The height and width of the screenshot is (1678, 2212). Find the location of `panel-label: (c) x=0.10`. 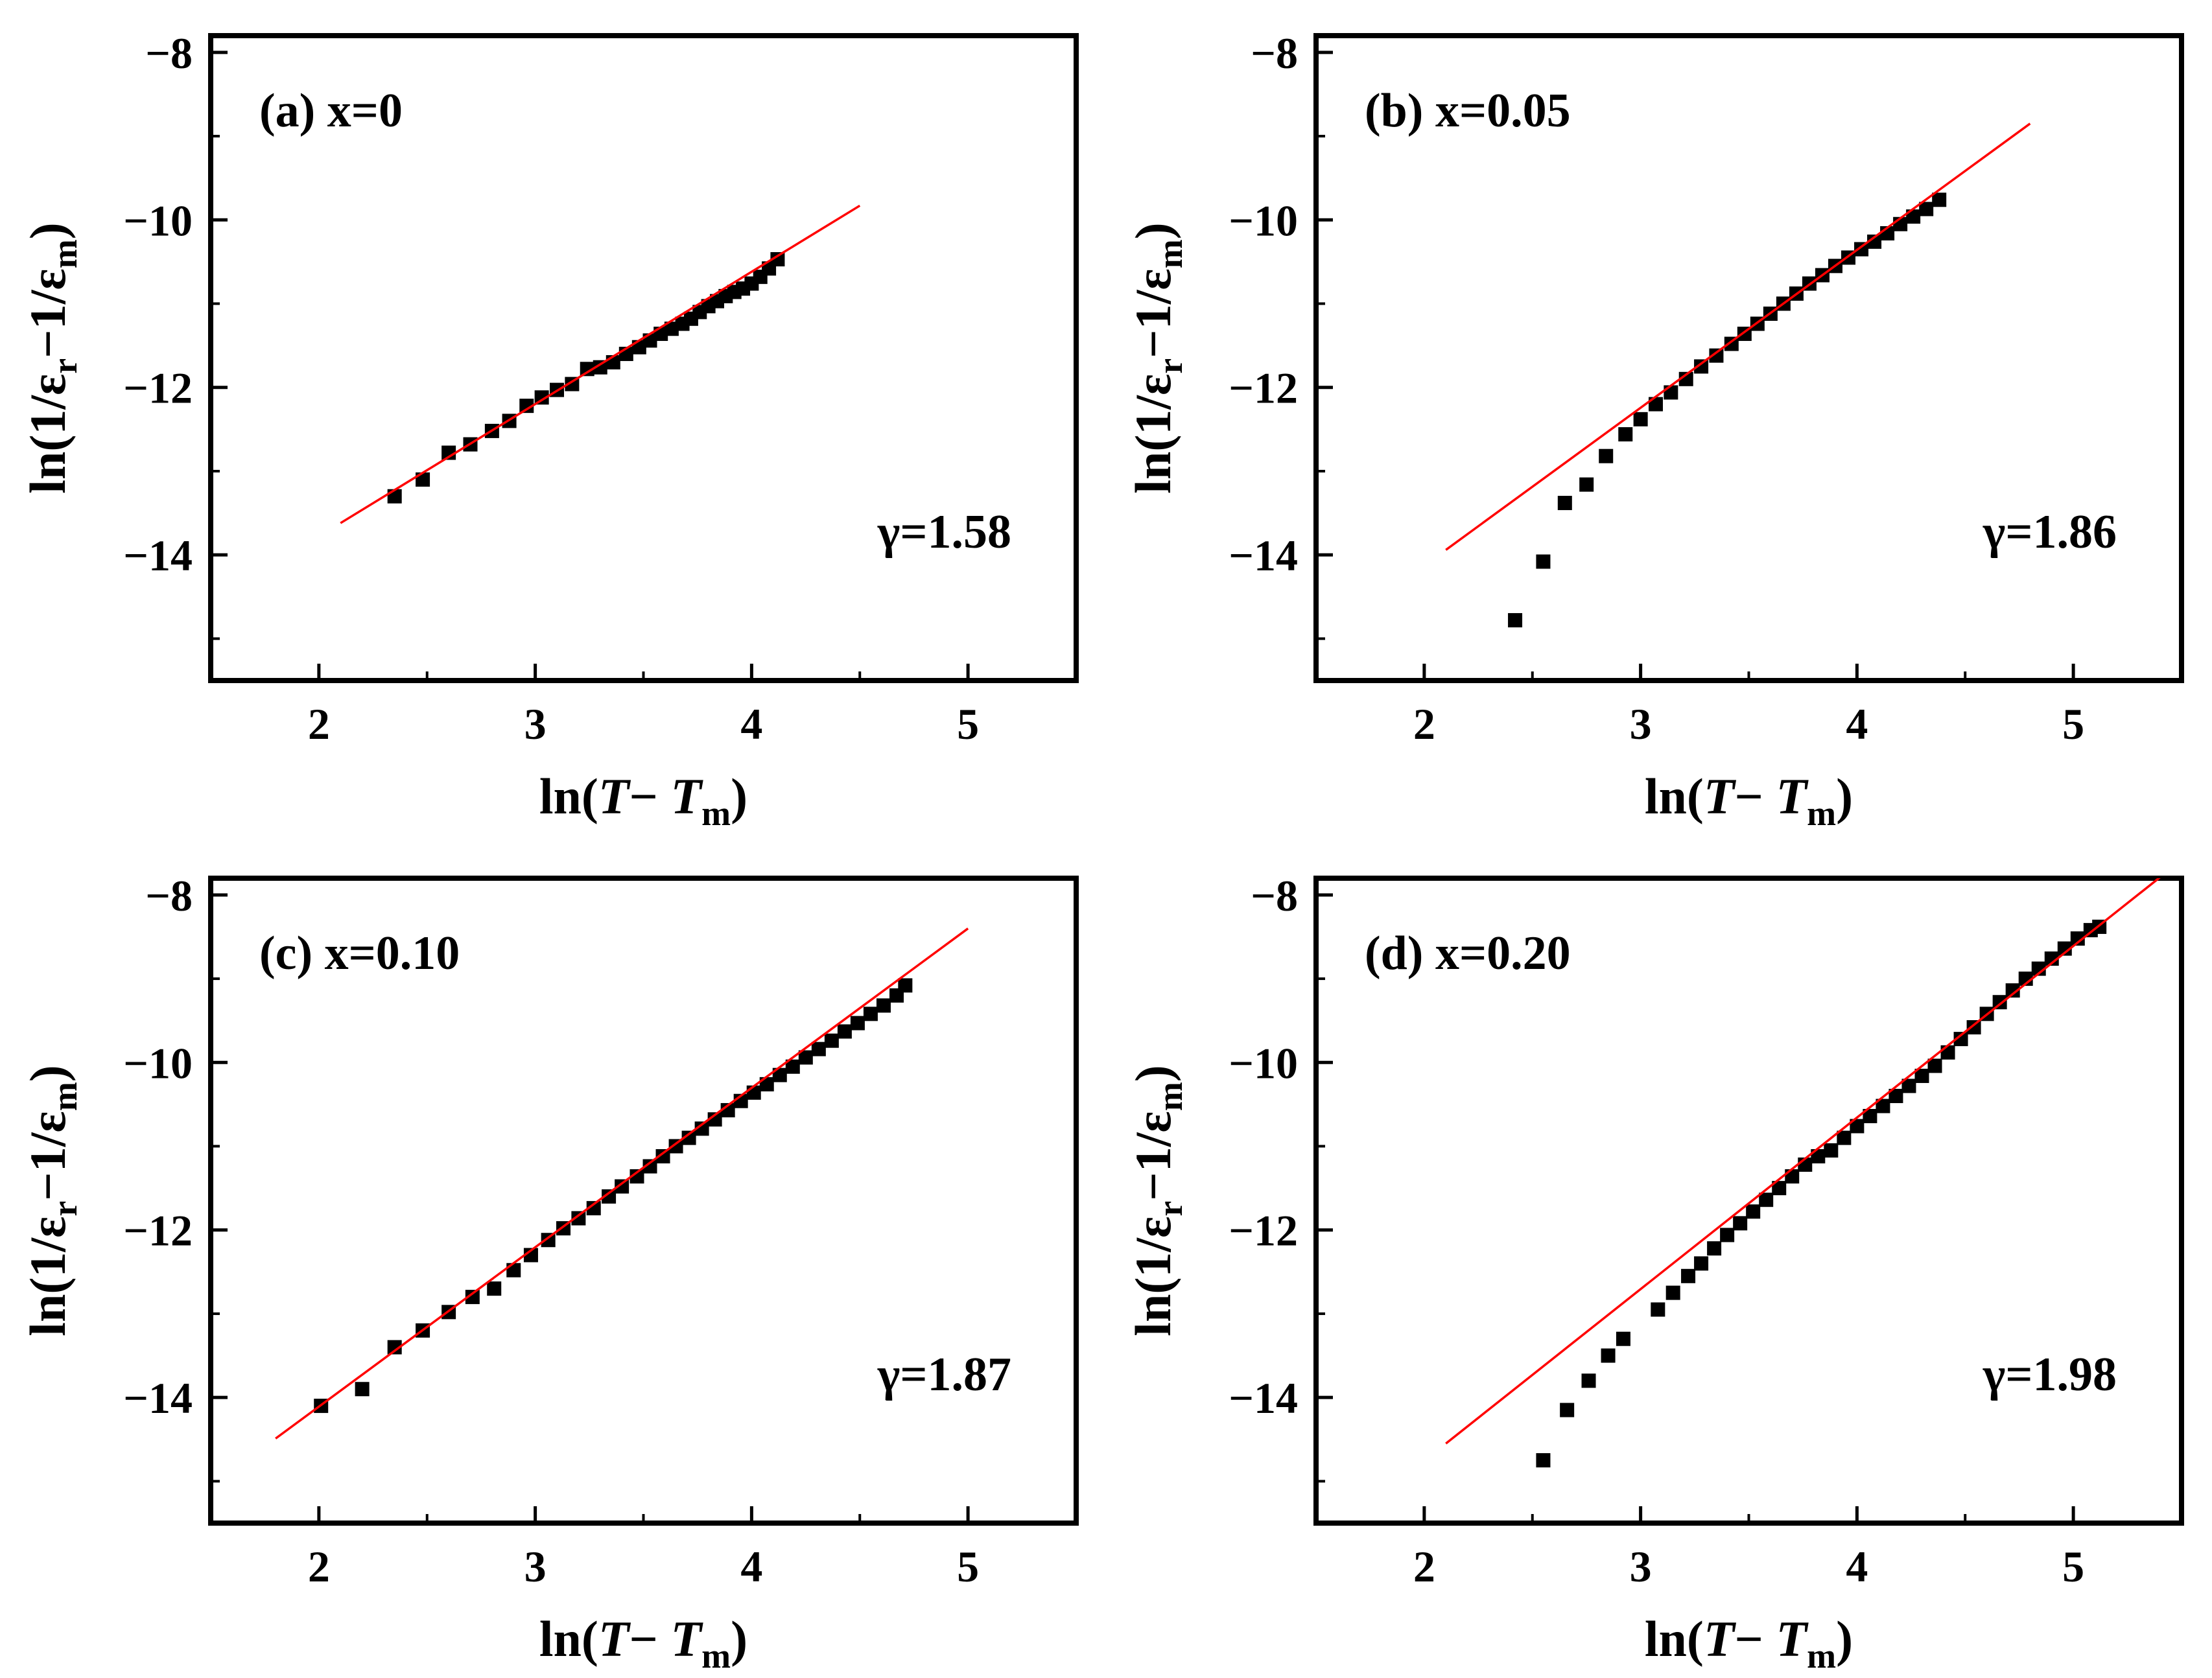

panel-label: (c) x=0.10 is located at coordinates (359, 953).